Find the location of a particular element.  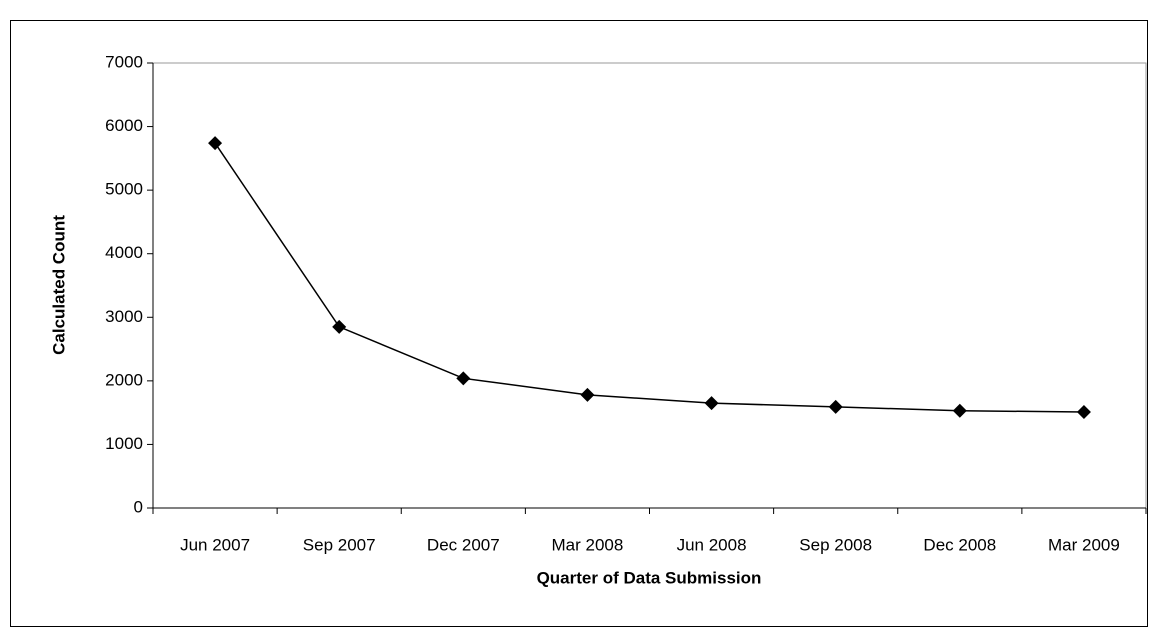

y-axis-title: Calculated Count is located at coordinates (58, 285).